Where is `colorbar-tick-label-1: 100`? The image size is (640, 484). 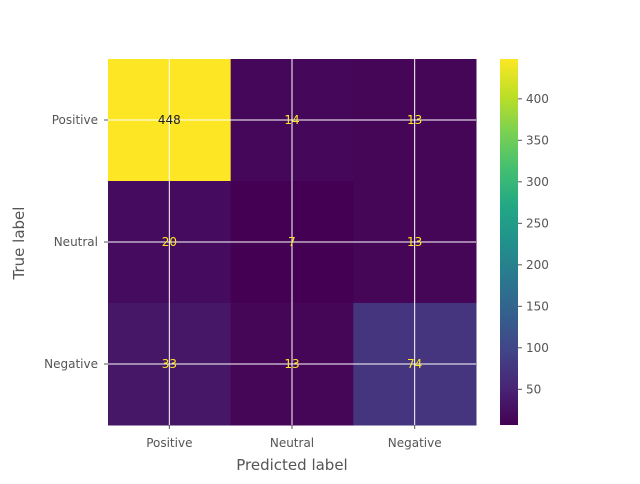 colorbar-tick-label-1: 100 is located at coordinates (537, 348).